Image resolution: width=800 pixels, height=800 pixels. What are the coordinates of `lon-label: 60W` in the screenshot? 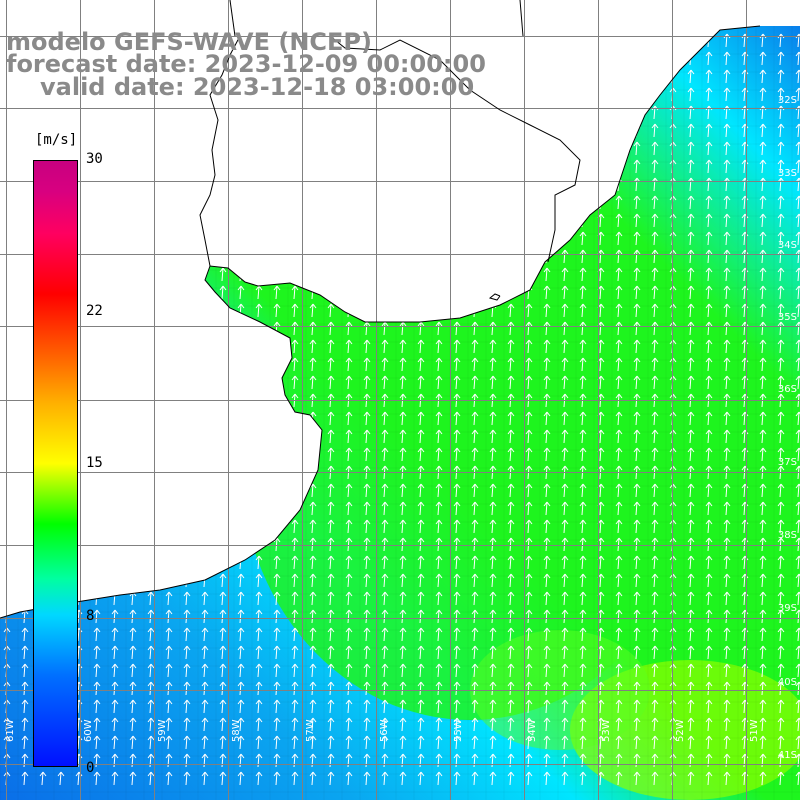 It's located at (88, 730).